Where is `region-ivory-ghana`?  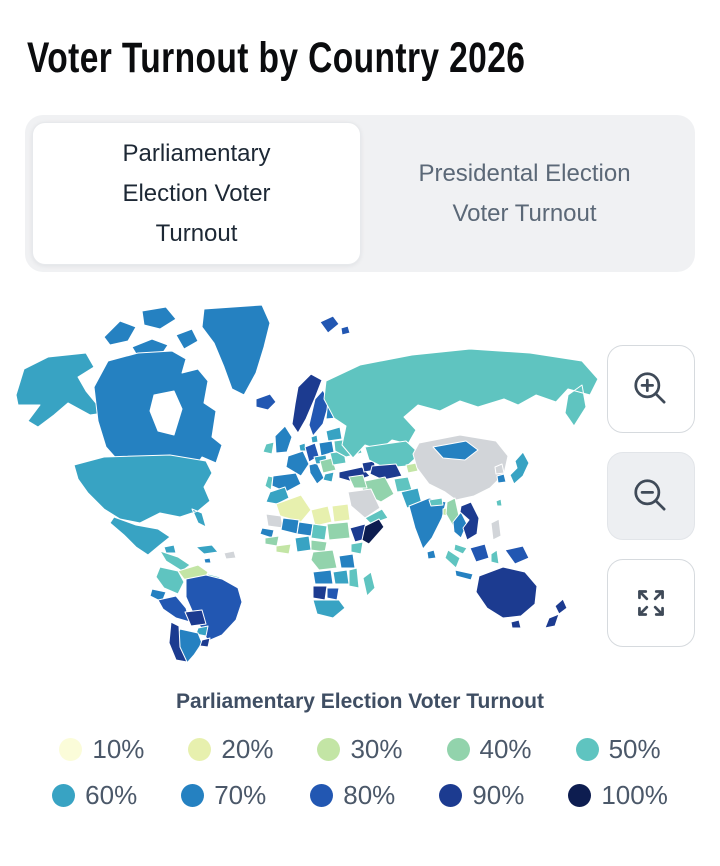
region-ivory-ghana is located at coordinates (283, 549).